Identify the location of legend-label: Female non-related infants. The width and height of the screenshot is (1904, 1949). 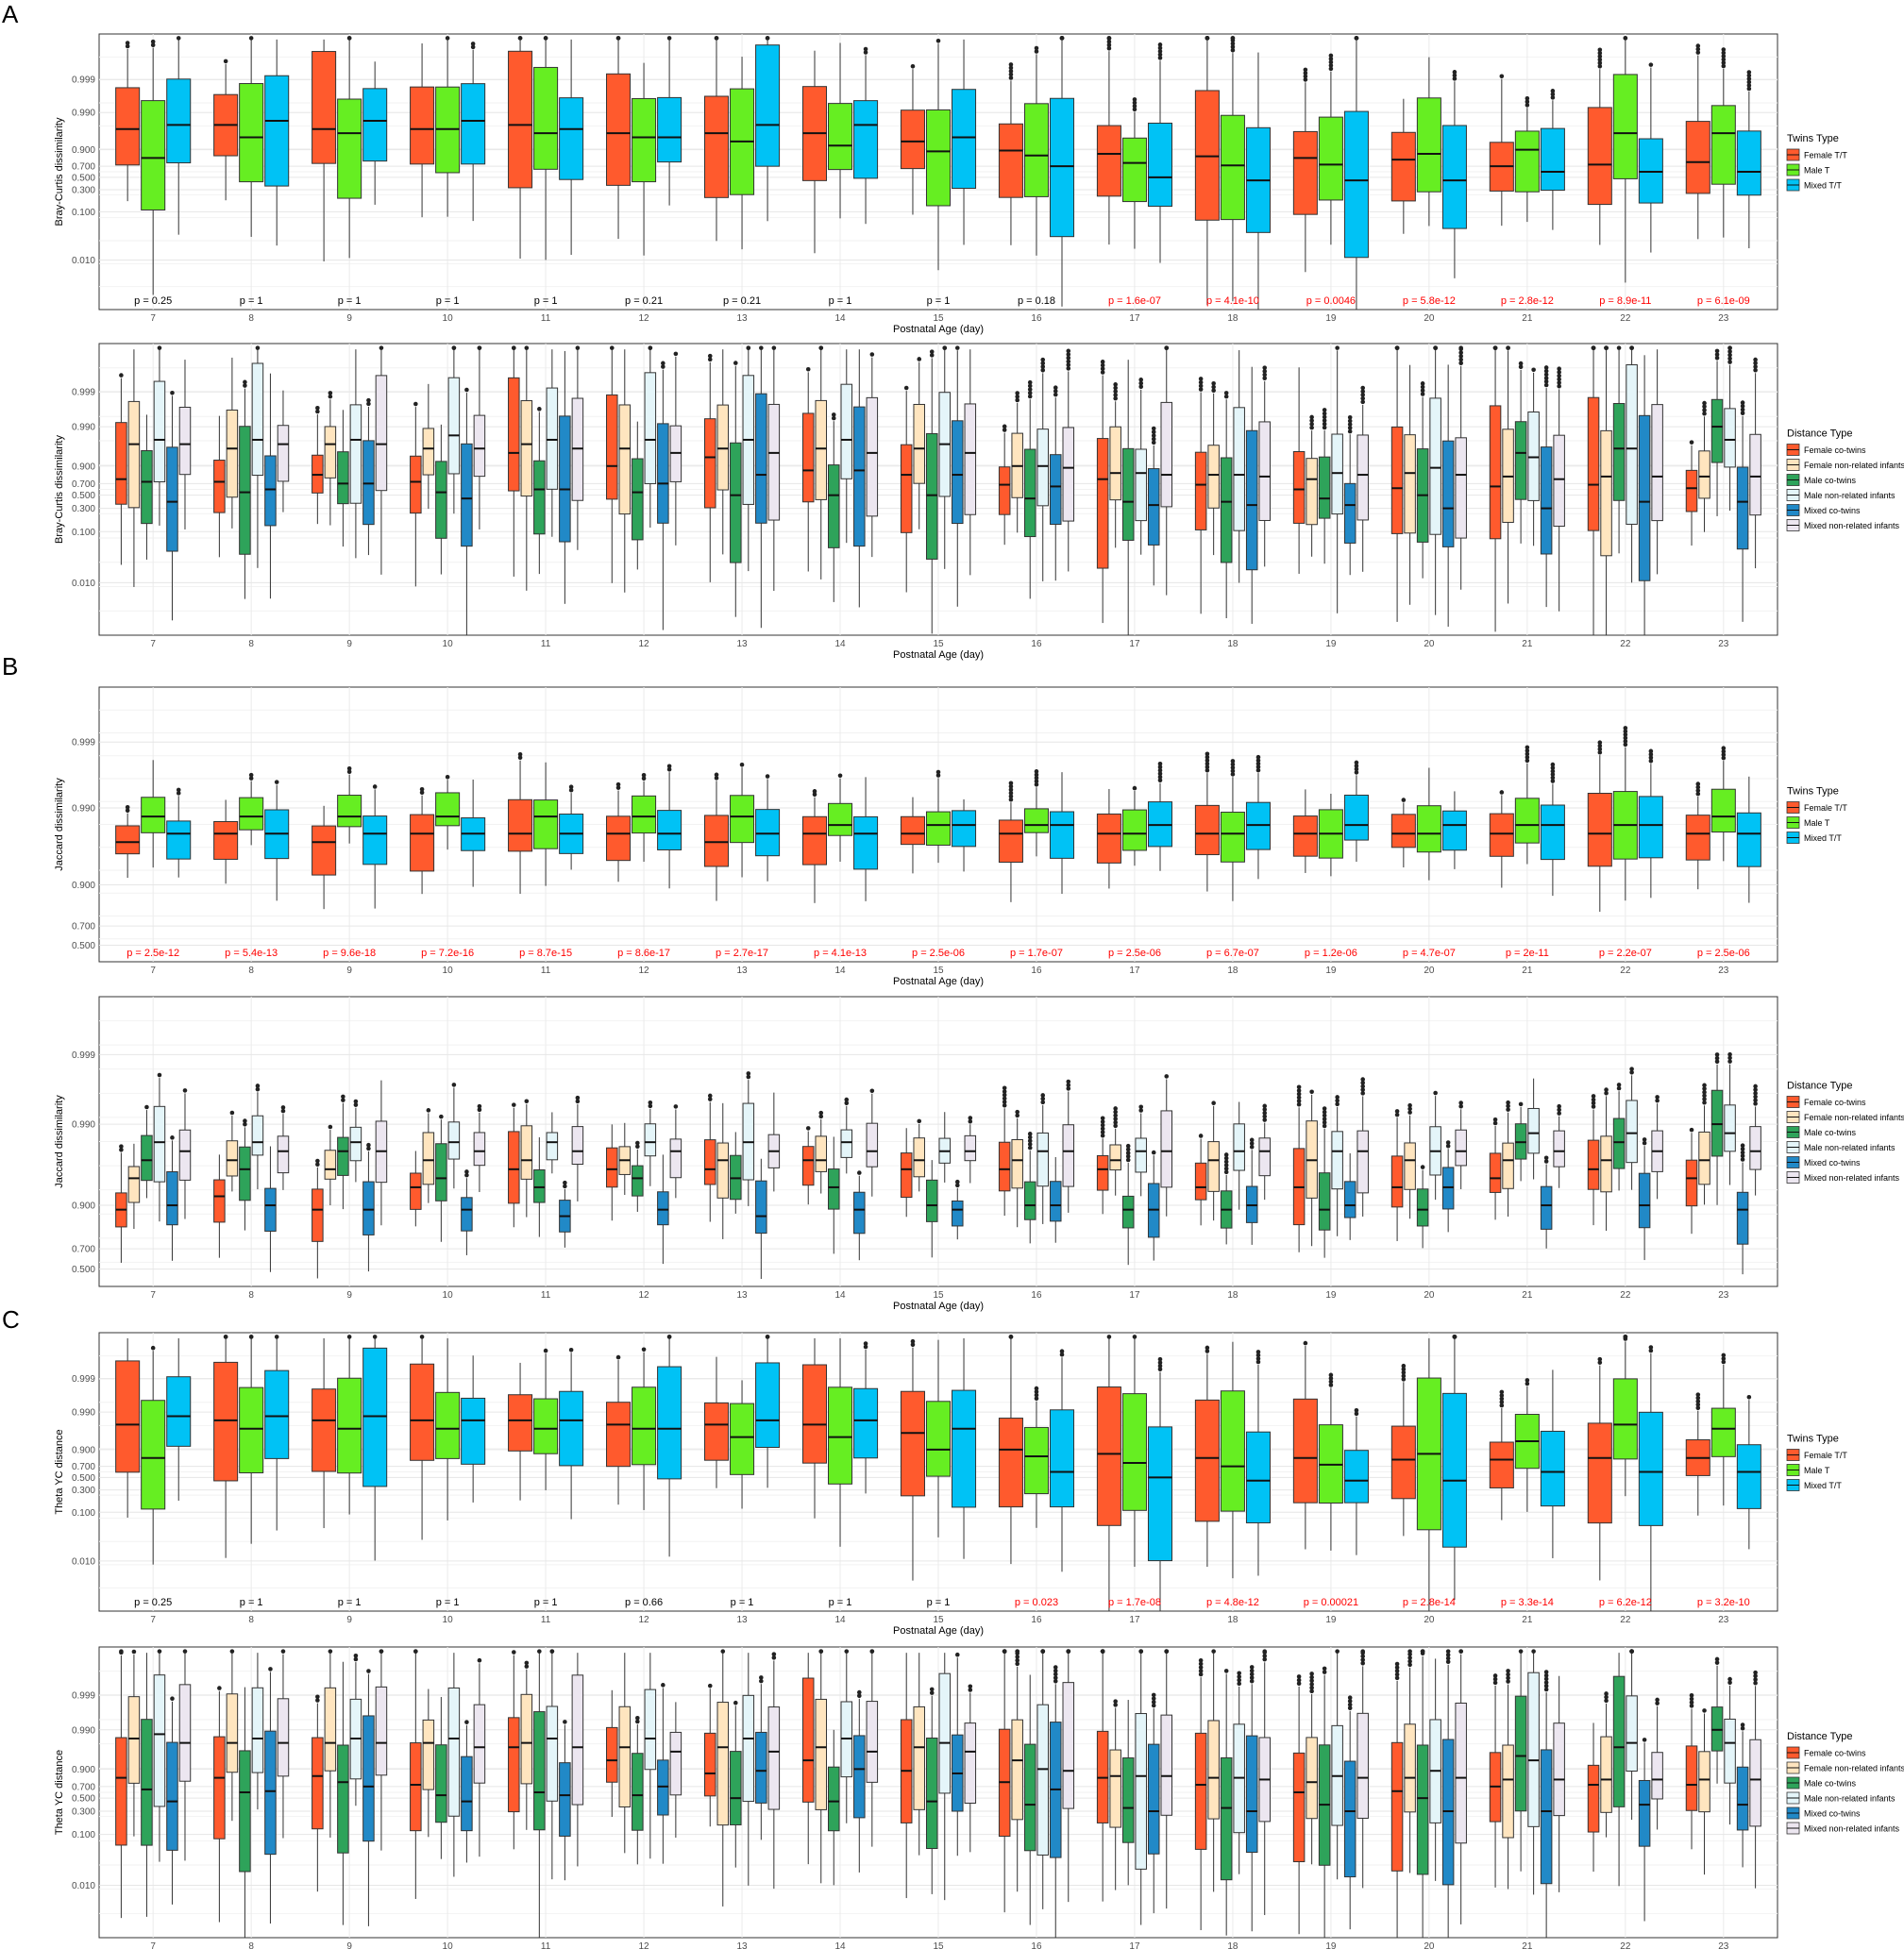
(1854, 1769).